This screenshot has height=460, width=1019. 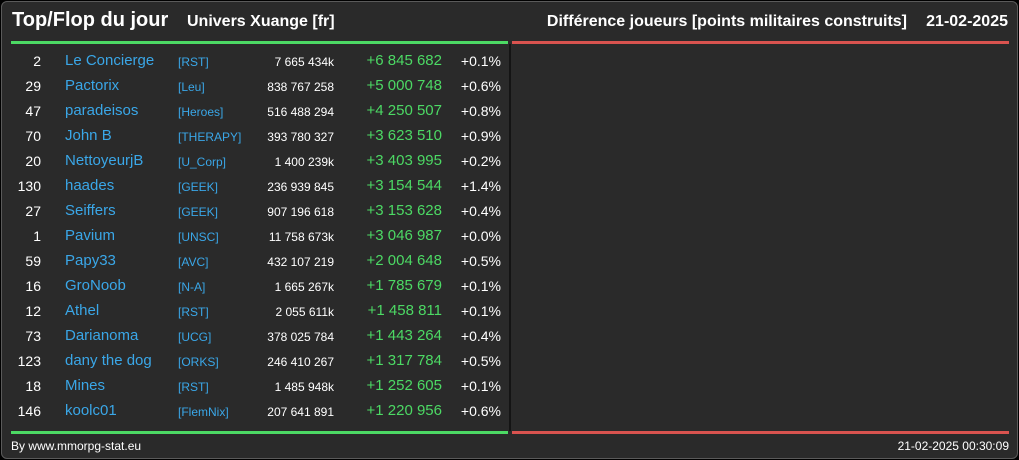 I want to click on alliance-tag-link: [THERAPY], so click(x=210, y=137).